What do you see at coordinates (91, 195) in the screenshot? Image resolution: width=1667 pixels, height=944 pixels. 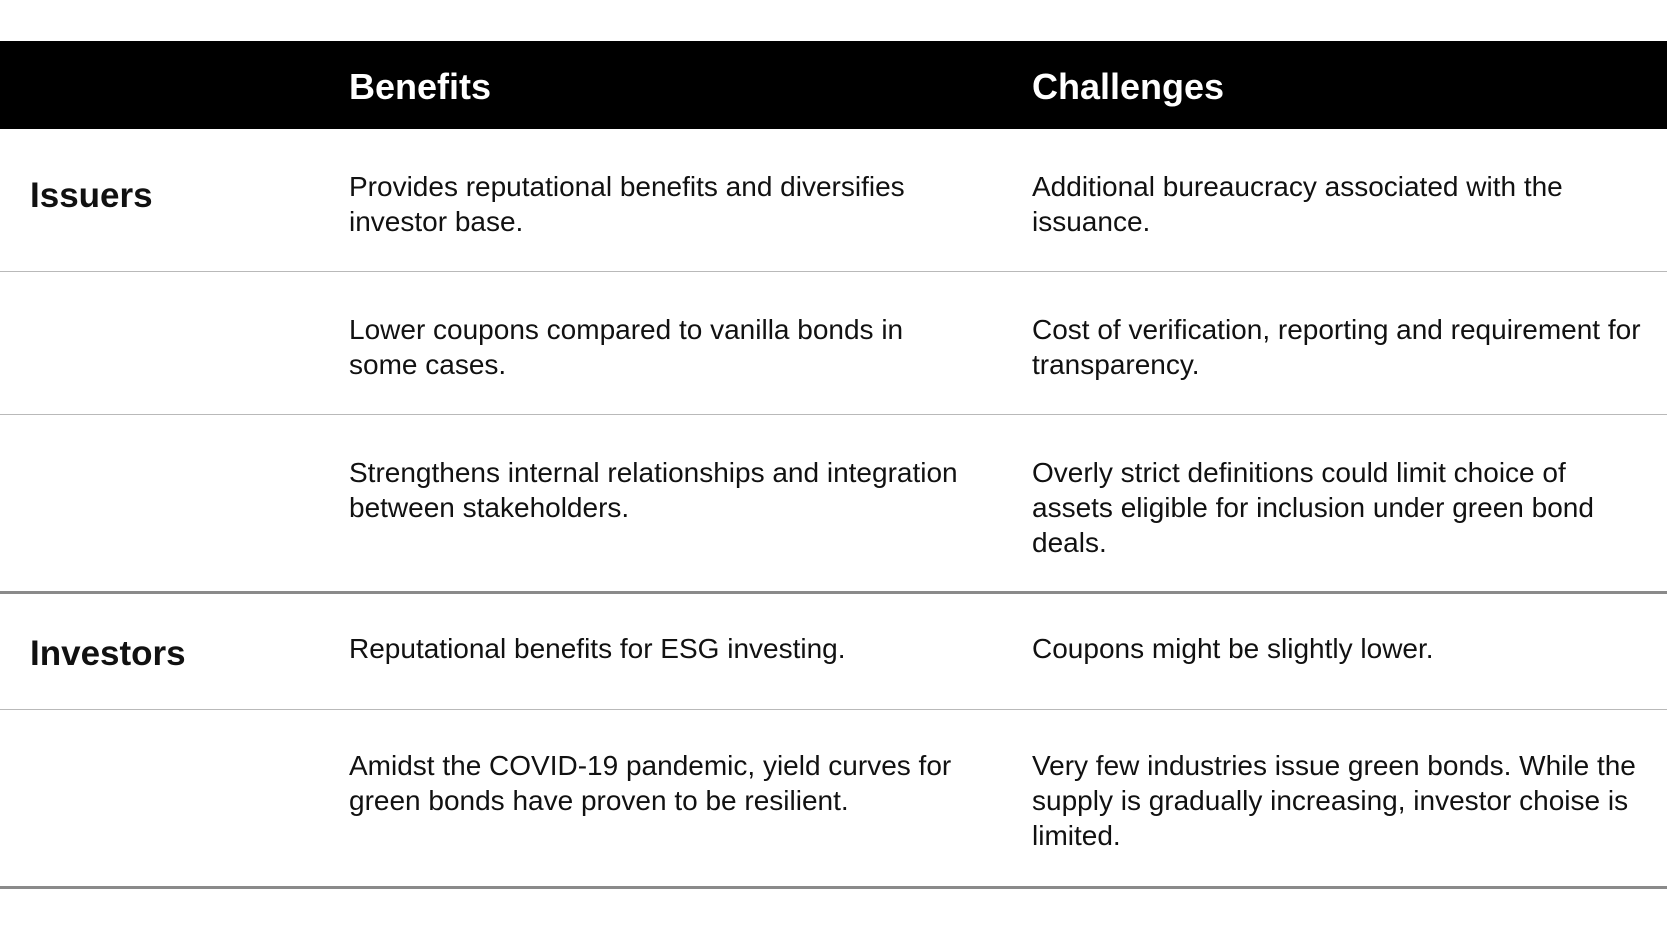 I see `issuers-row-label: Issuers` at bounding box center [91, 195].